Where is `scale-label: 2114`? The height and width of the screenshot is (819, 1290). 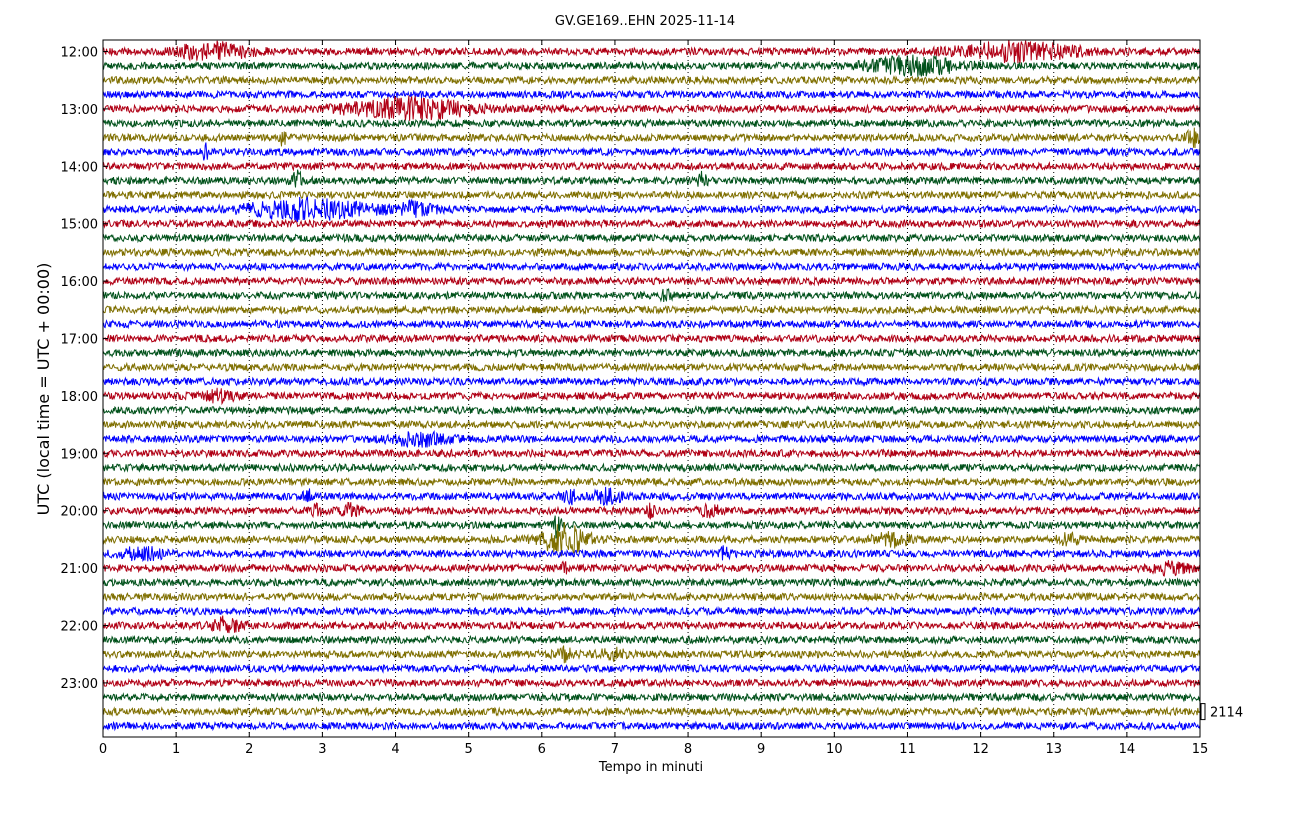
scale-label: 2114 is located at coordinates (1226, 713).